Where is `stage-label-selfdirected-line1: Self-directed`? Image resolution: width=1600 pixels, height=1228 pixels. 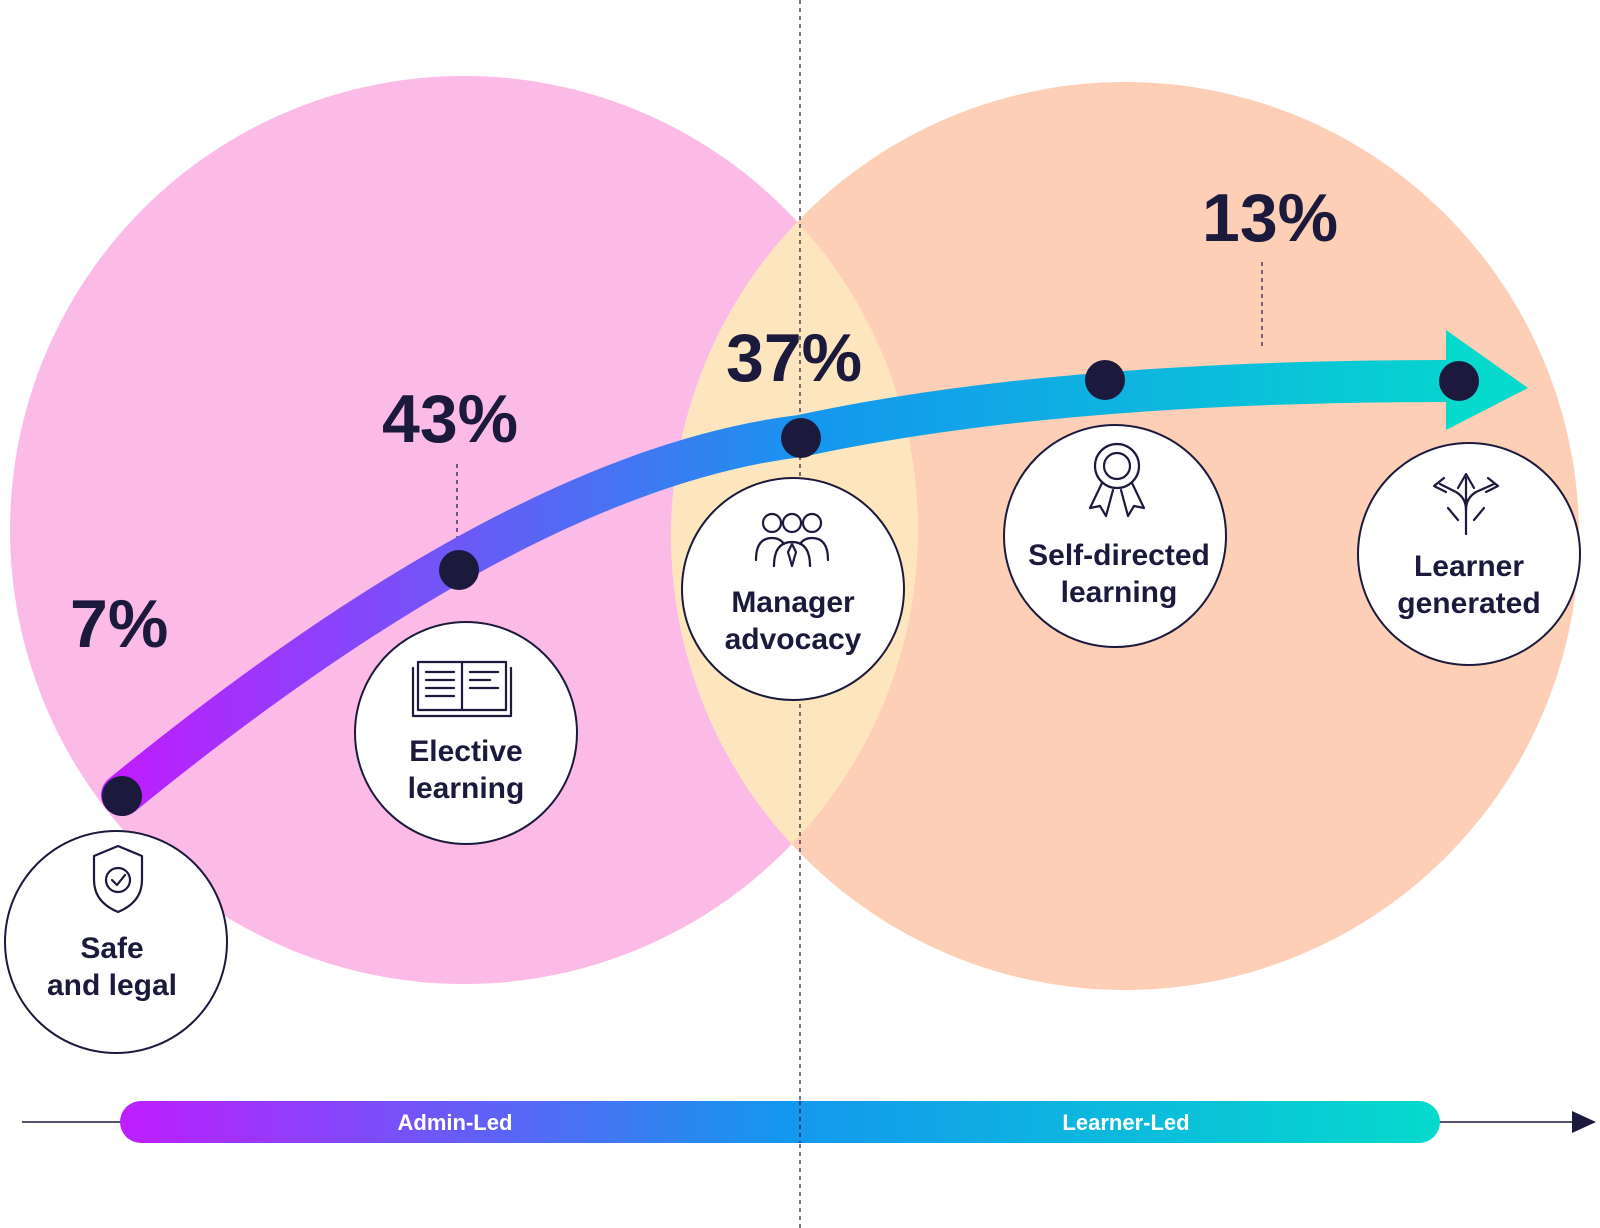 stage-label-selfdirected-line1: Self-directed is located at coordinates (1119, 555).